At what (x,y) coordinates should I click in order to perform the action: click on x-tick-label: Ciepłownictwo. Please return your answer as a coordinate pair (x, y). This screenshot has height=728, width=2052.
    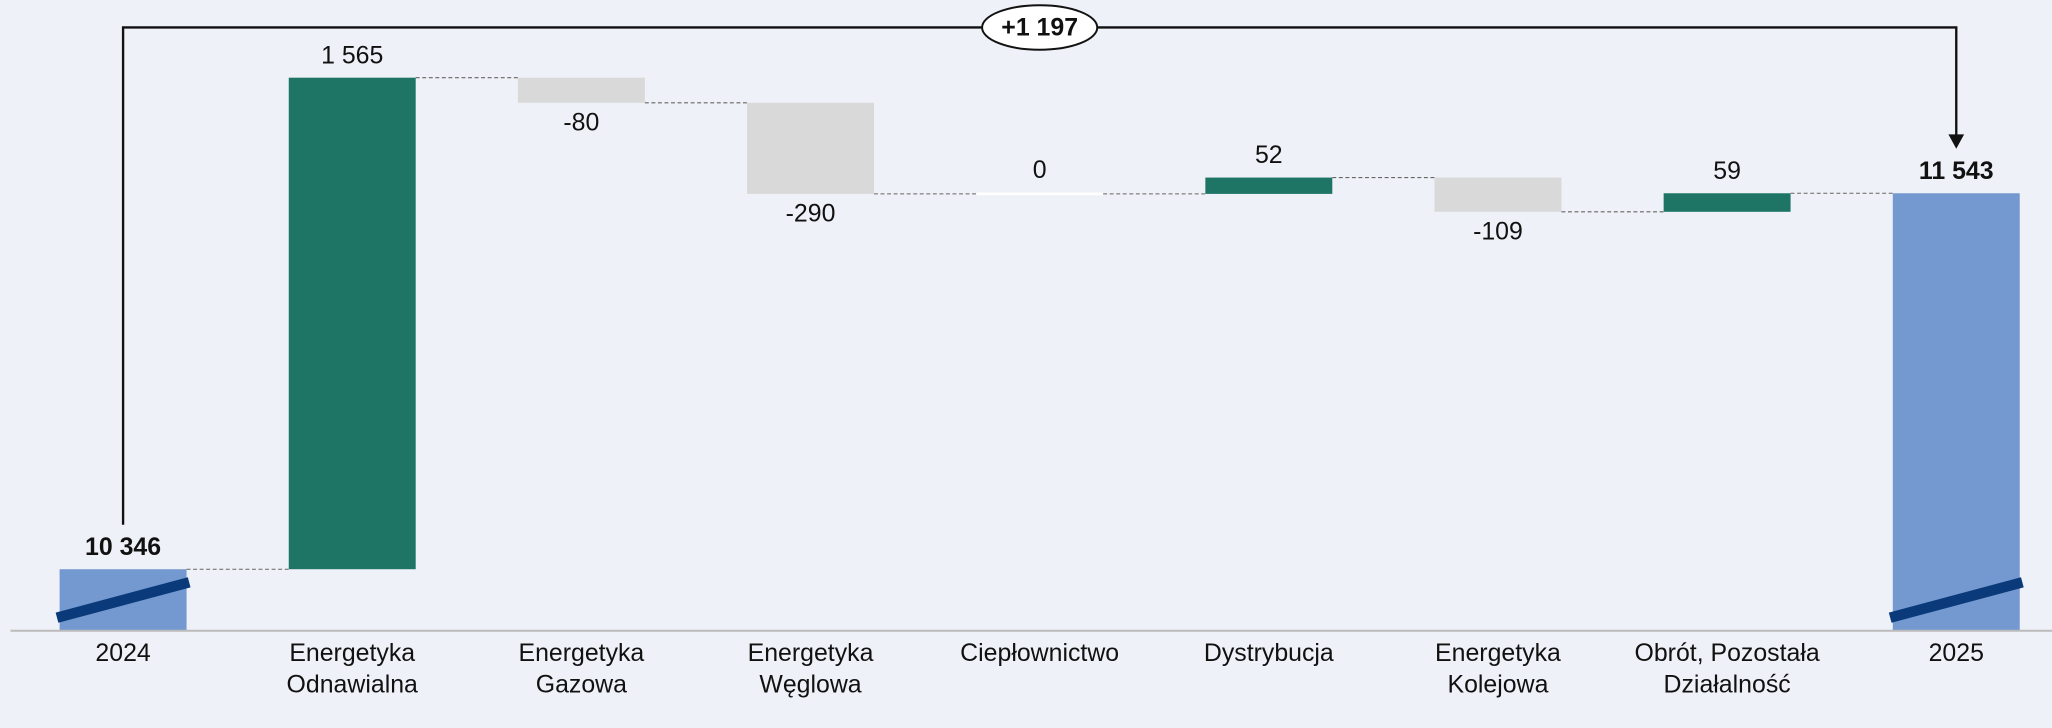
    Looking at the image, I should click on (1040, 653).